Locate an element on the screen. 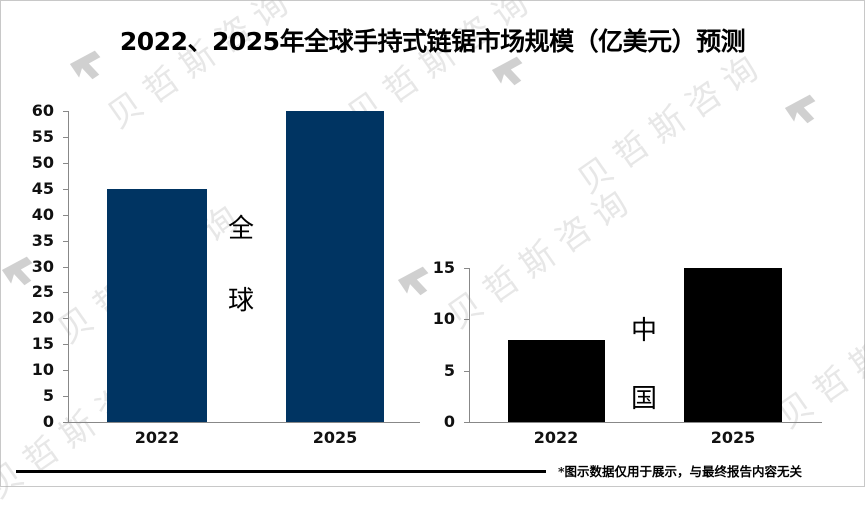 The image size is (865, 508). y-tick-label: 45 is located at coordinates (42, 188).